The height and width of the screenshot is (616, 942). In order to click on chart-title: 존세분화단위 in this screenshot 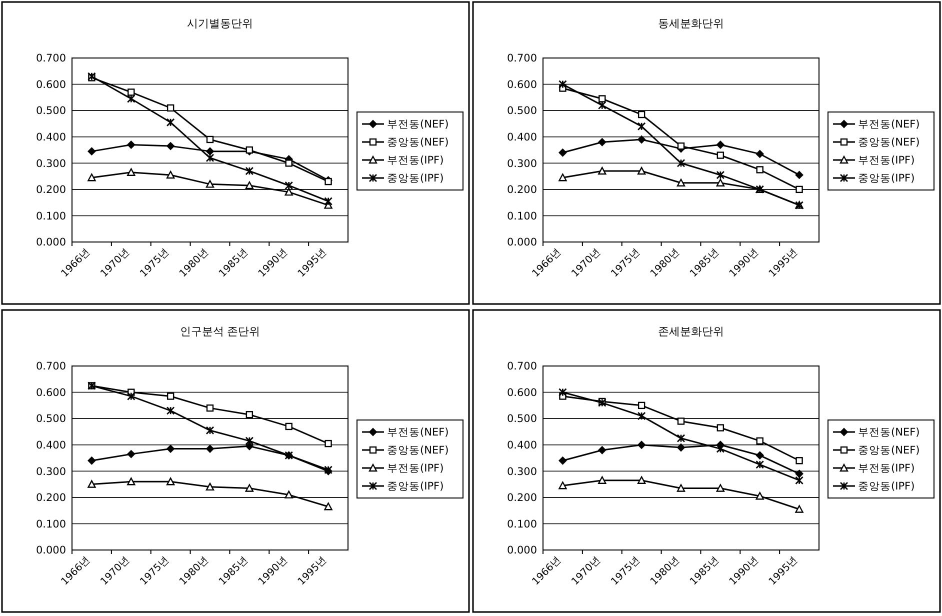, I will do `click(691, 331)`.